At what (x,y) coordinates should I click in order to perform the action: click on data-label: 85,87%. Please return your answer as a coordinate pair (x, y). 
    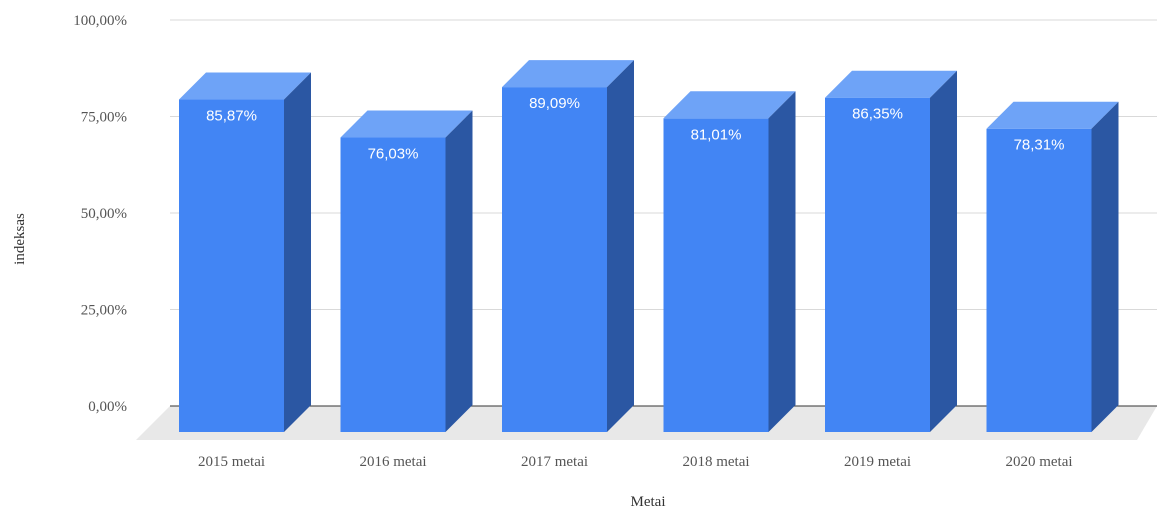
    Looking at the image, I should click on (231, 116).